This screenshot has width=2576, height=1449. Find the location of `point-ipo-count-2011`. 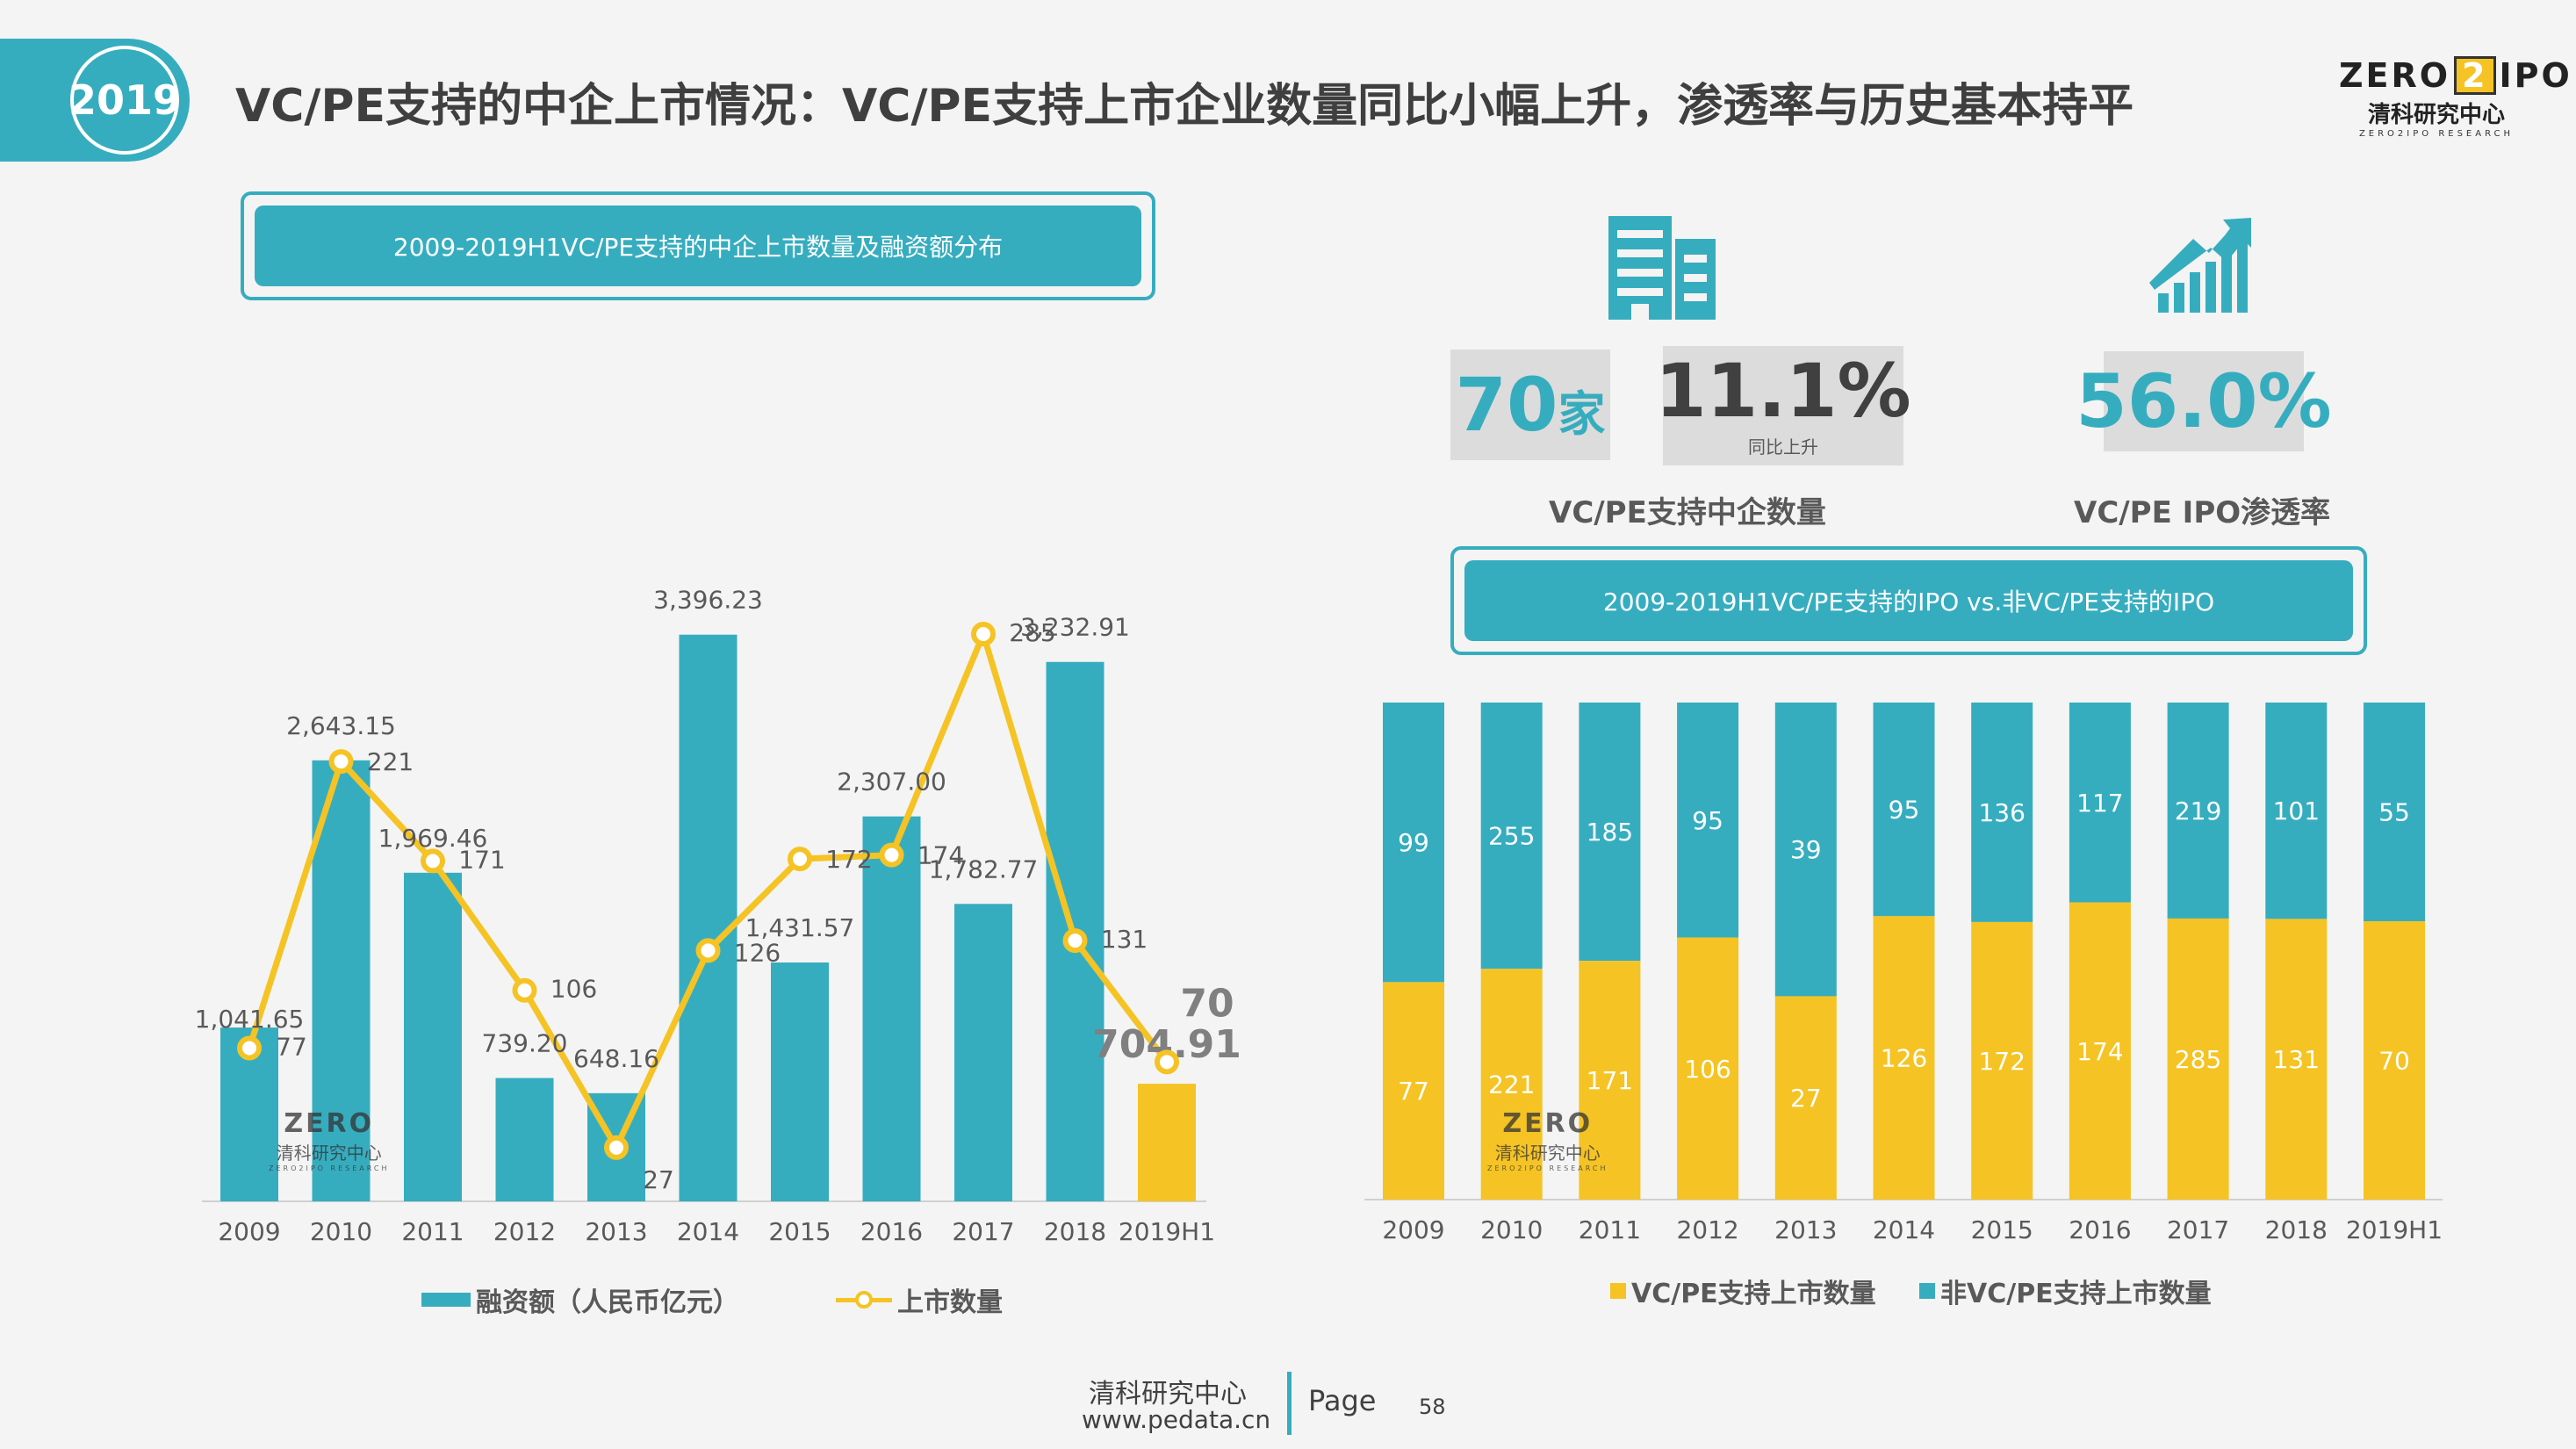

point-ipo-count-2011 is located at coordinates (433, 861).